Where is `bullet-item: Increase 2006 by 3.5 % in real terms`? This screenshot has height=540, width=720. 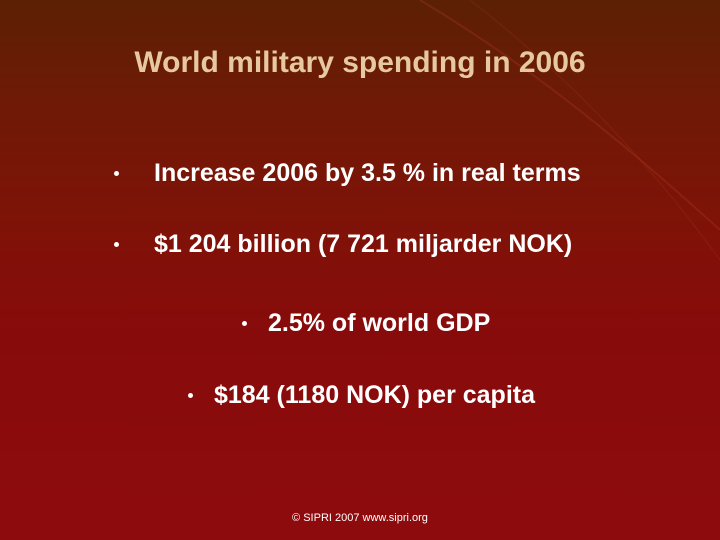
bullet-item: Increase 2006 by 3.5 % in real terms is located at coordinates (394, 173).